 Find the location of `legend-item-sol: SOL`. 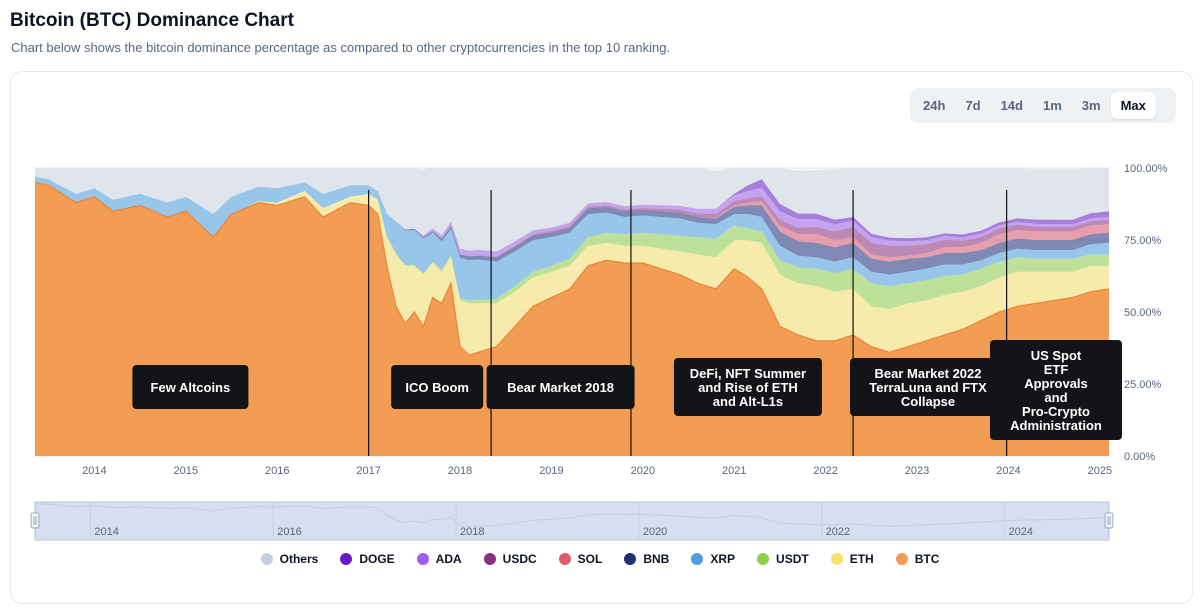

legend-item-sol: SOL is located at coordinates (580, 559).